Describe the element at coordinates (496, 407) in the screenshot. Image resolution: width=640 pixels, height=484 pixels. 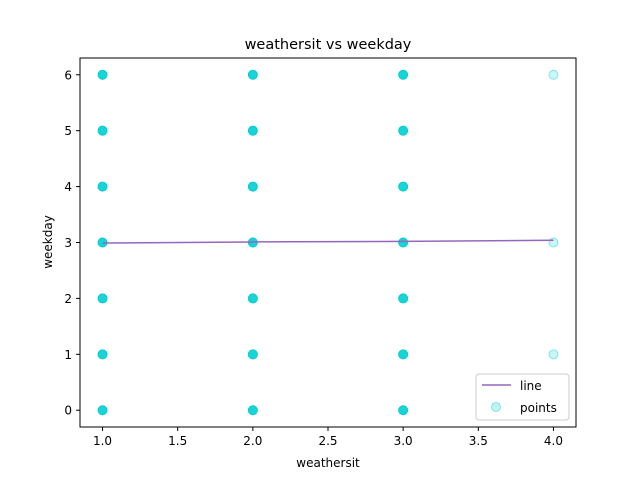
I see `legend-points-swatch` at that location.